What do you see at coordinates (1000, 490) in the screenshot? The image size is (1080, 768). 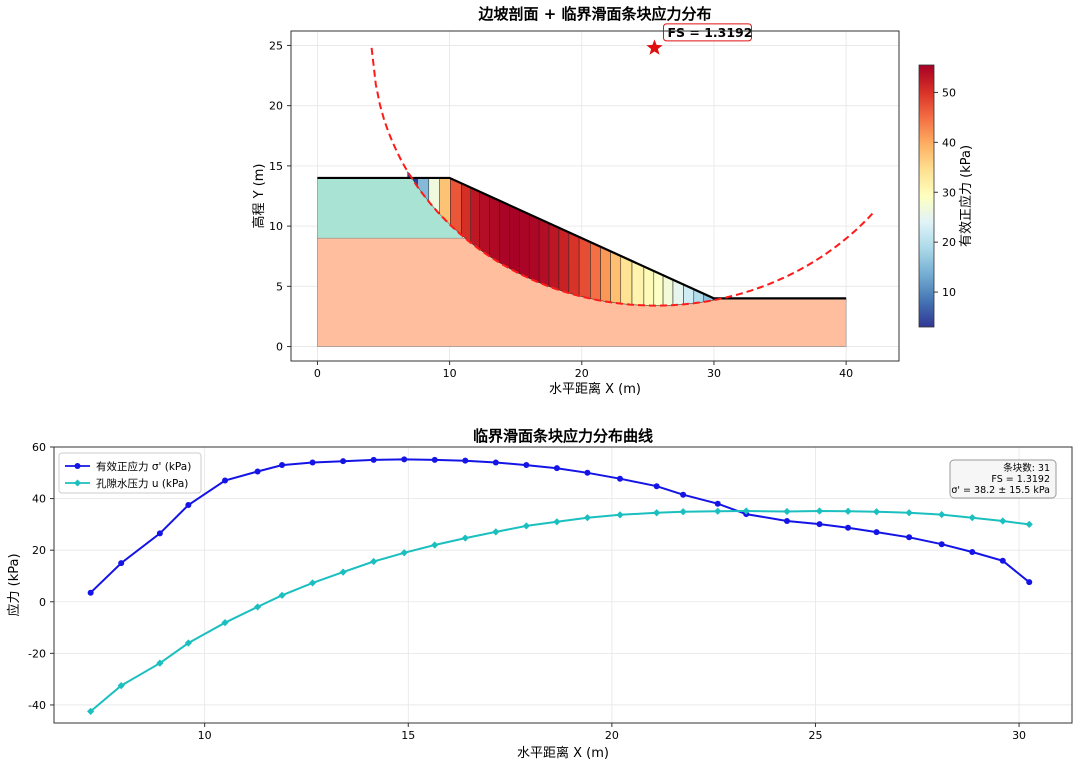 I see `stats-sigma: σ' = 38.2 ± 15.5 kPa` at bounding box center [1000, 490].